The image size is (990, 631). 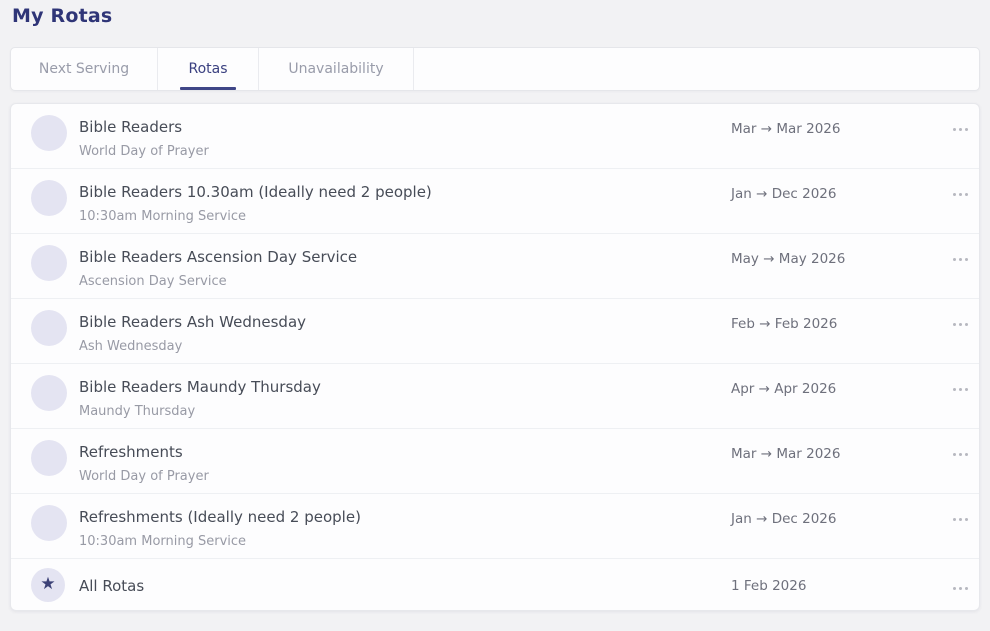 I want to click on star-icon: ★, so click(x=48, y=583).